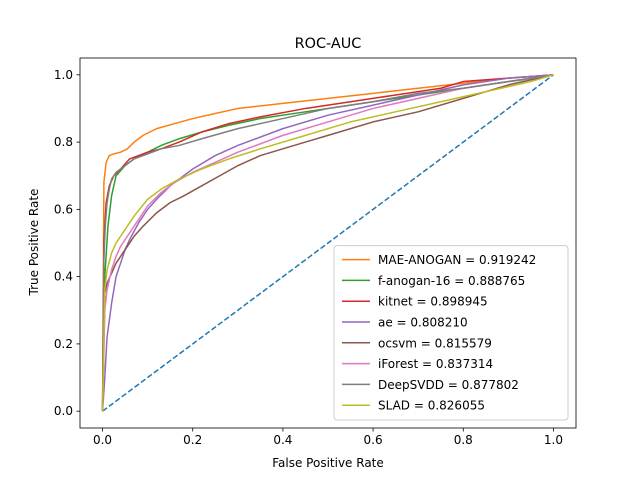 This screenshot has height=480, width=640. I want to click on y-tick-label-4: 0.8, so click(63, 142).